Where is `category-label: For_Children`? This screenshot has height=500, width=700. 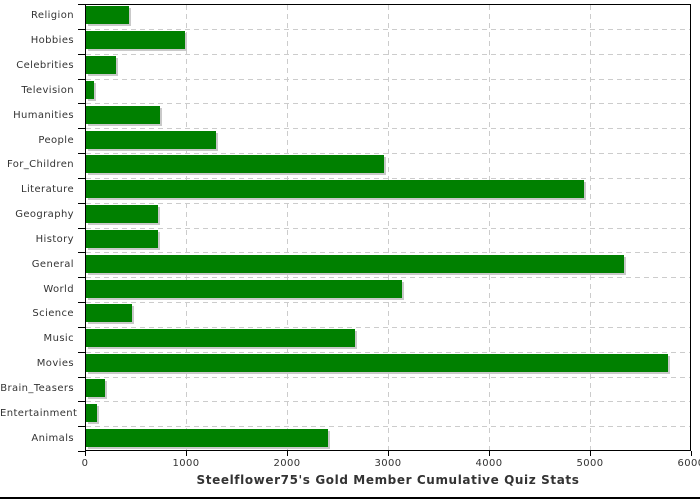
category-label: For_Children is located at coordinates (40, 165).